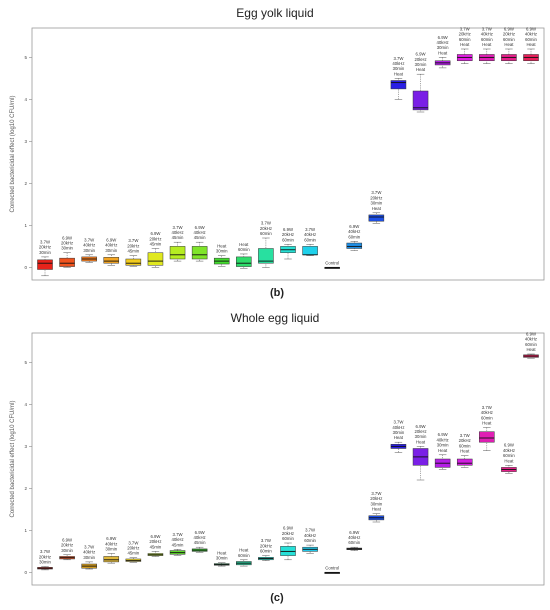 This screenshot has width=550, height=610. What do you see at coordinates (277, 293) in the screenshot?
I see `panel-label: (b)` at bounding box center [277, 293].